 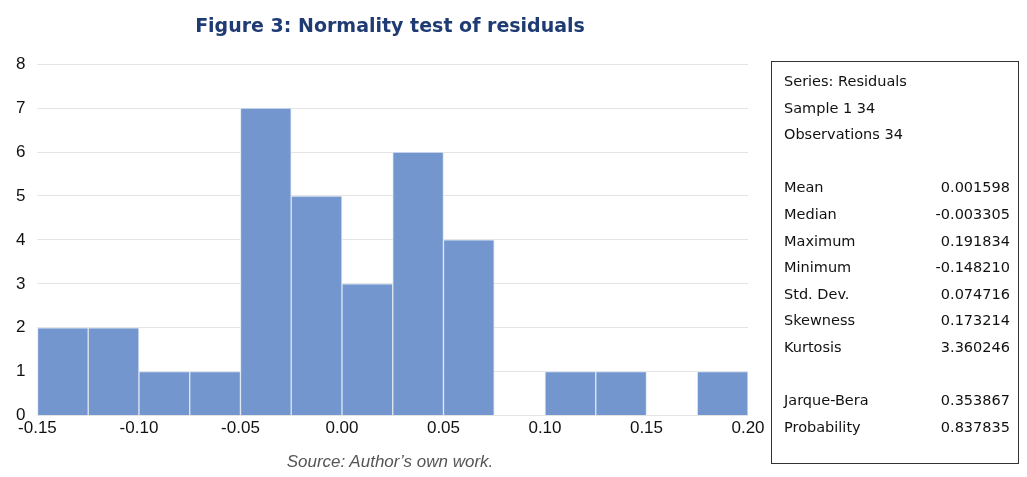 I want to click on text: Sample 1 34, so click(x=830, y=108).